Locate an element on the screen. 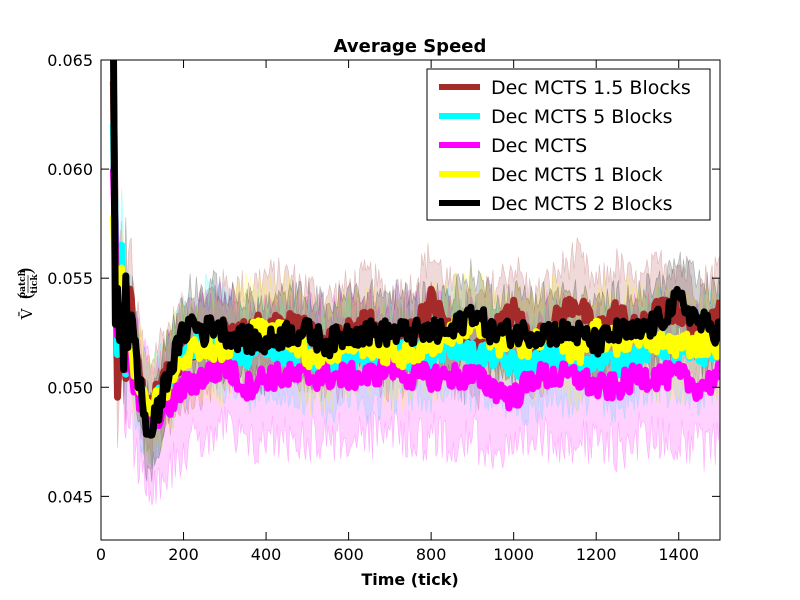 Image resolution: width=800 pixels, height=600 pixels. chart-title: Average Speed is located at coordinates (410, 46).